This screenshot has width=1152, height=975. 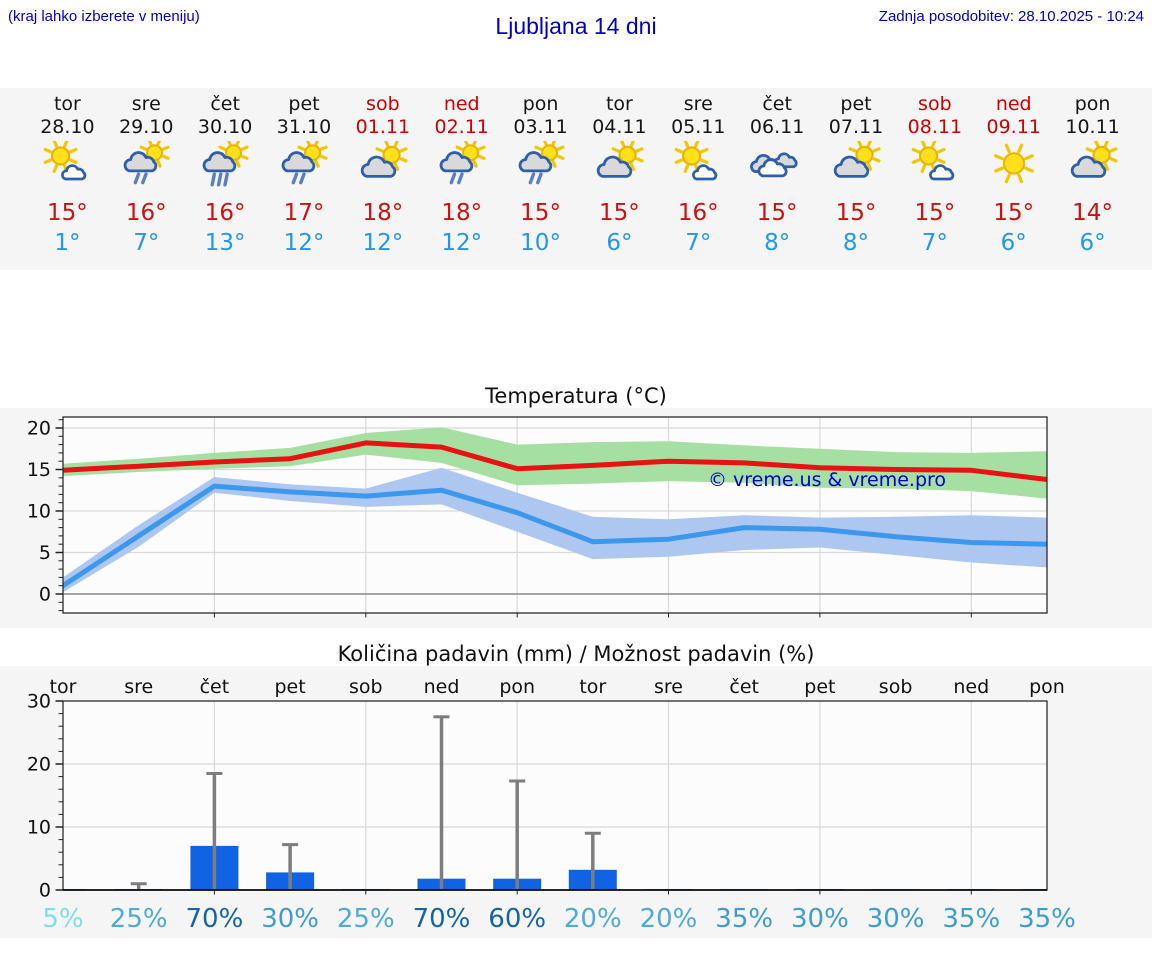 What do you see at coordinates (517, 919) in the screenshot?
I see `precip-probability-label: 60%` at bounding box center [517, 919].